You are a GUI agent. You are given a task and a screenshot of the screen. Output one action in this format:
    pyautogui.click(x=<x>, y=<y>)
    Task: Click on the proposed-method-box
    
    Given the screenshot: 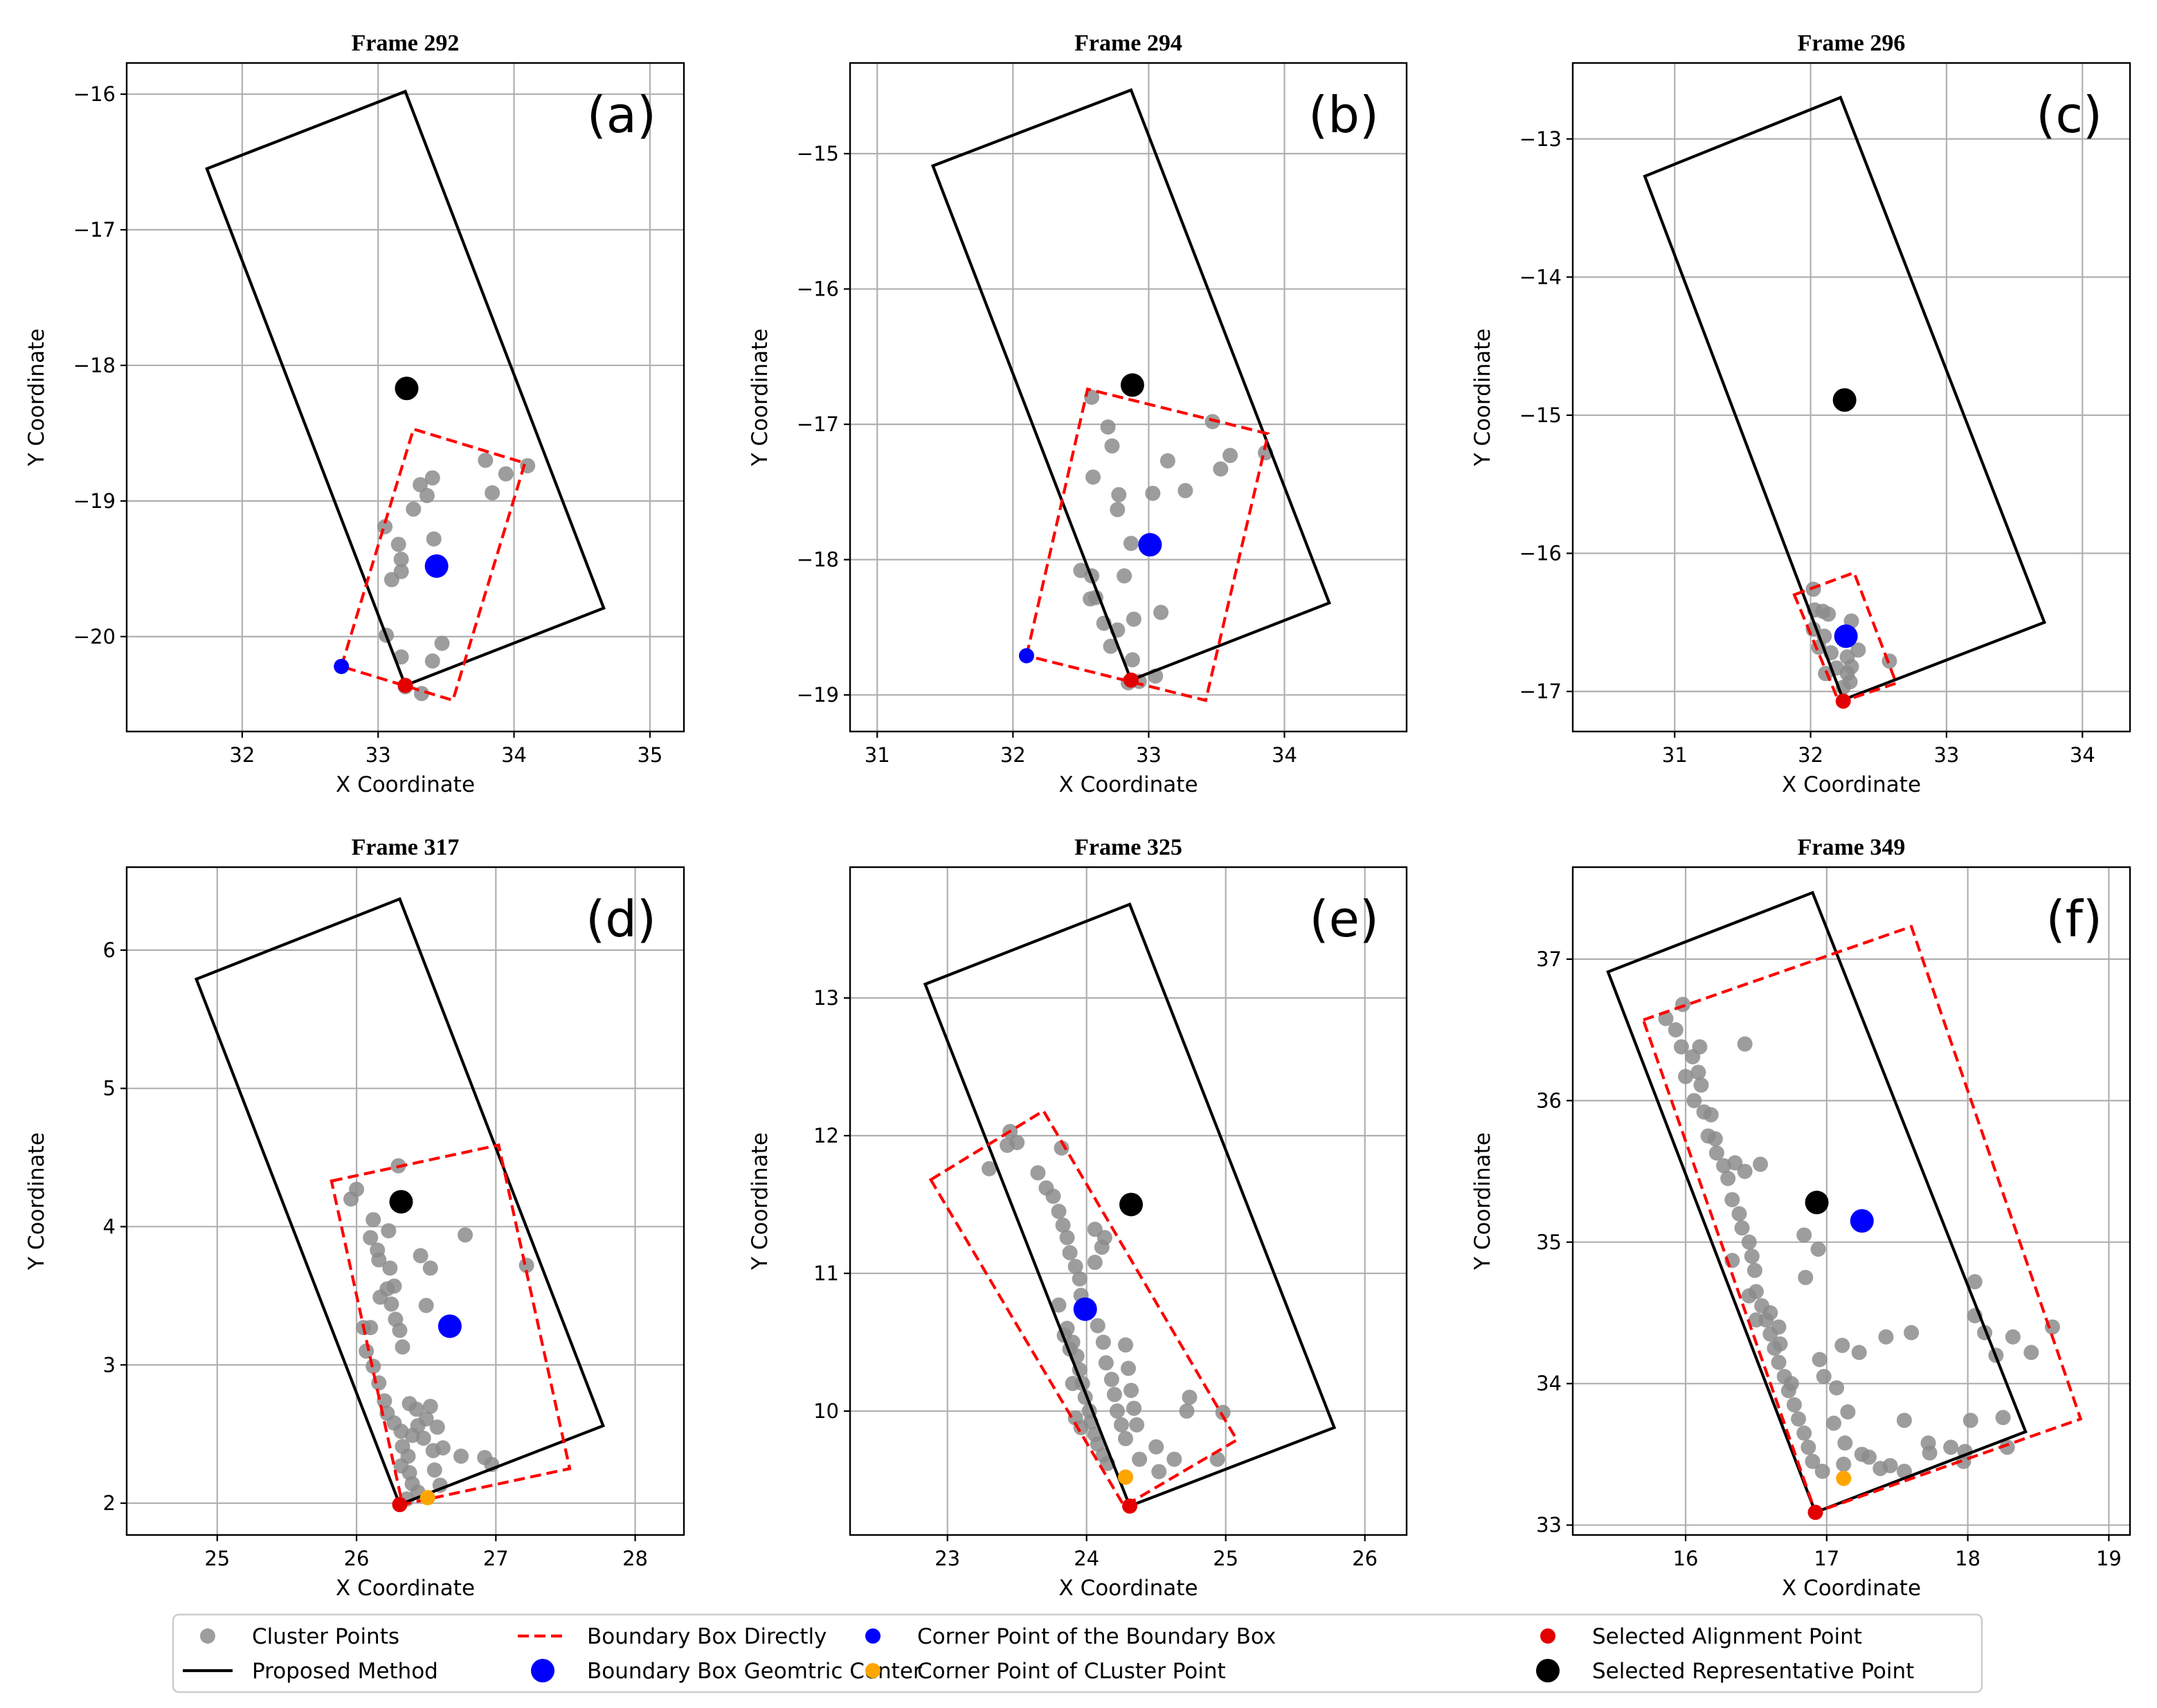 What is the action you would take?
    pyautogui.click(x=1817, y=1203)
    